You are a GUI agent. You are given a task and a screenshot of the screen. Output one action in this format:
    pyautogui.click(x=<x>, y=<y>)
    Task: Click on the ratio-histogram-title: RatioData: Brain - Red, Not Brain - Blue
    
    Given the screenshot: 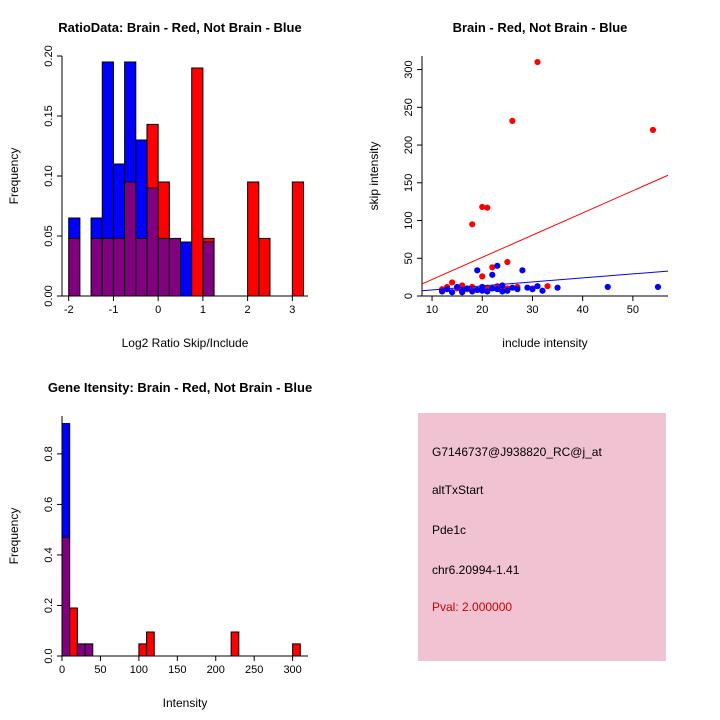 What is the action you would take?
    pyautogui.click(x=180, y=27)
    